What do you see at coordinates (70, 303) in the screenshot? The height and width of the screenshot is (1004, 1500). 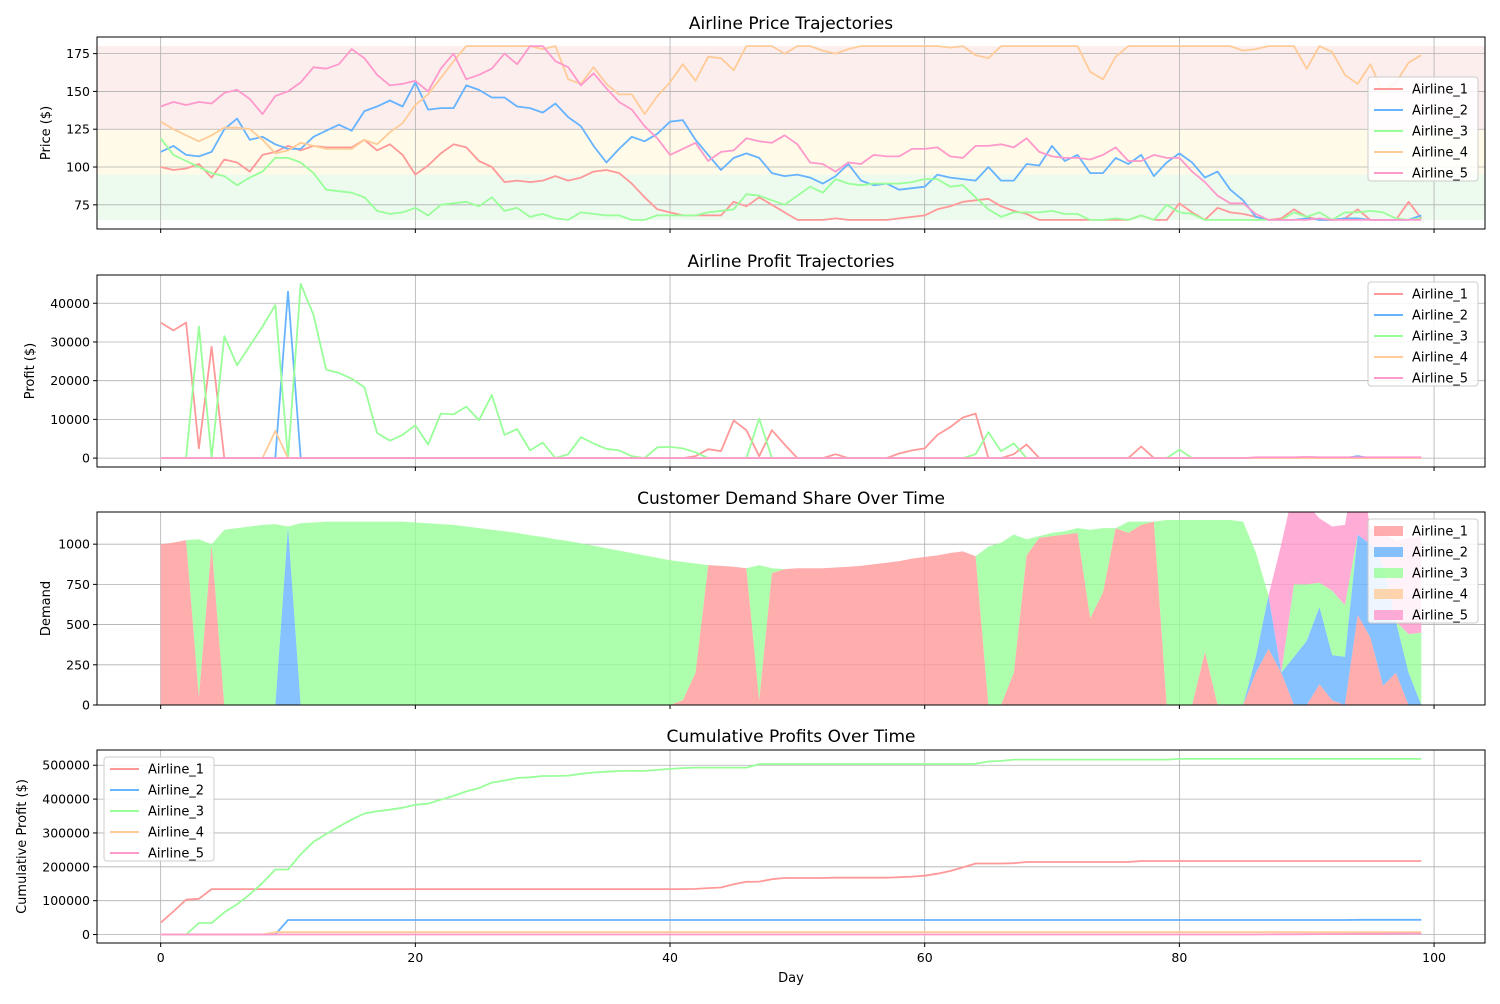 I see `y-tick-label: 40000` at bounding box center [70, 303].